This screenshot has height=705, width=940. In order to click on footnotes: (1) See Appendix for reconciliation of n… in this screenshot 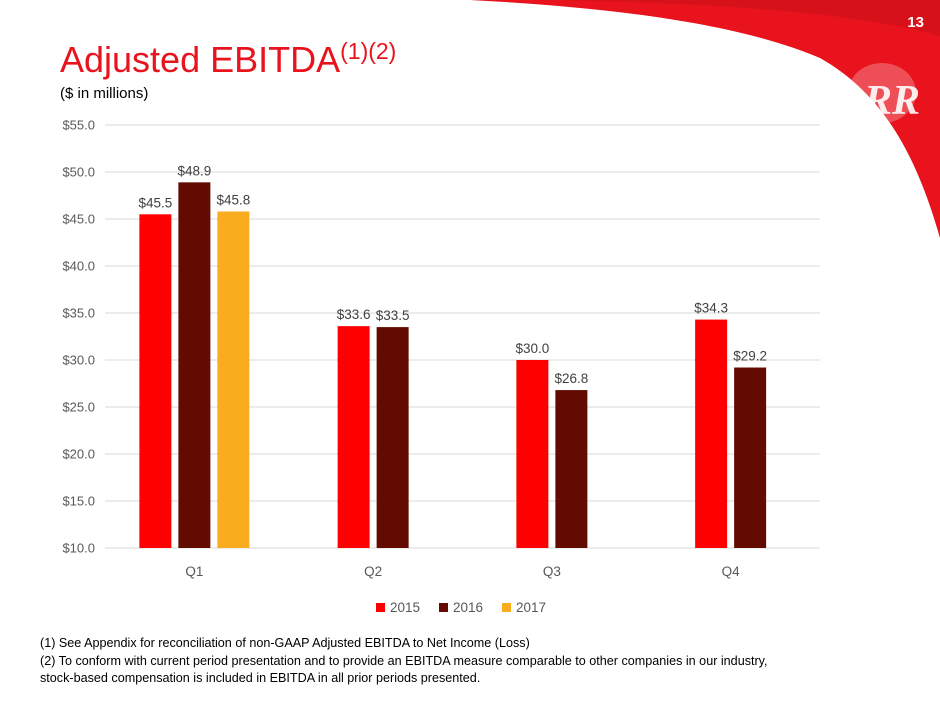, I will do `click(480, 661)`.